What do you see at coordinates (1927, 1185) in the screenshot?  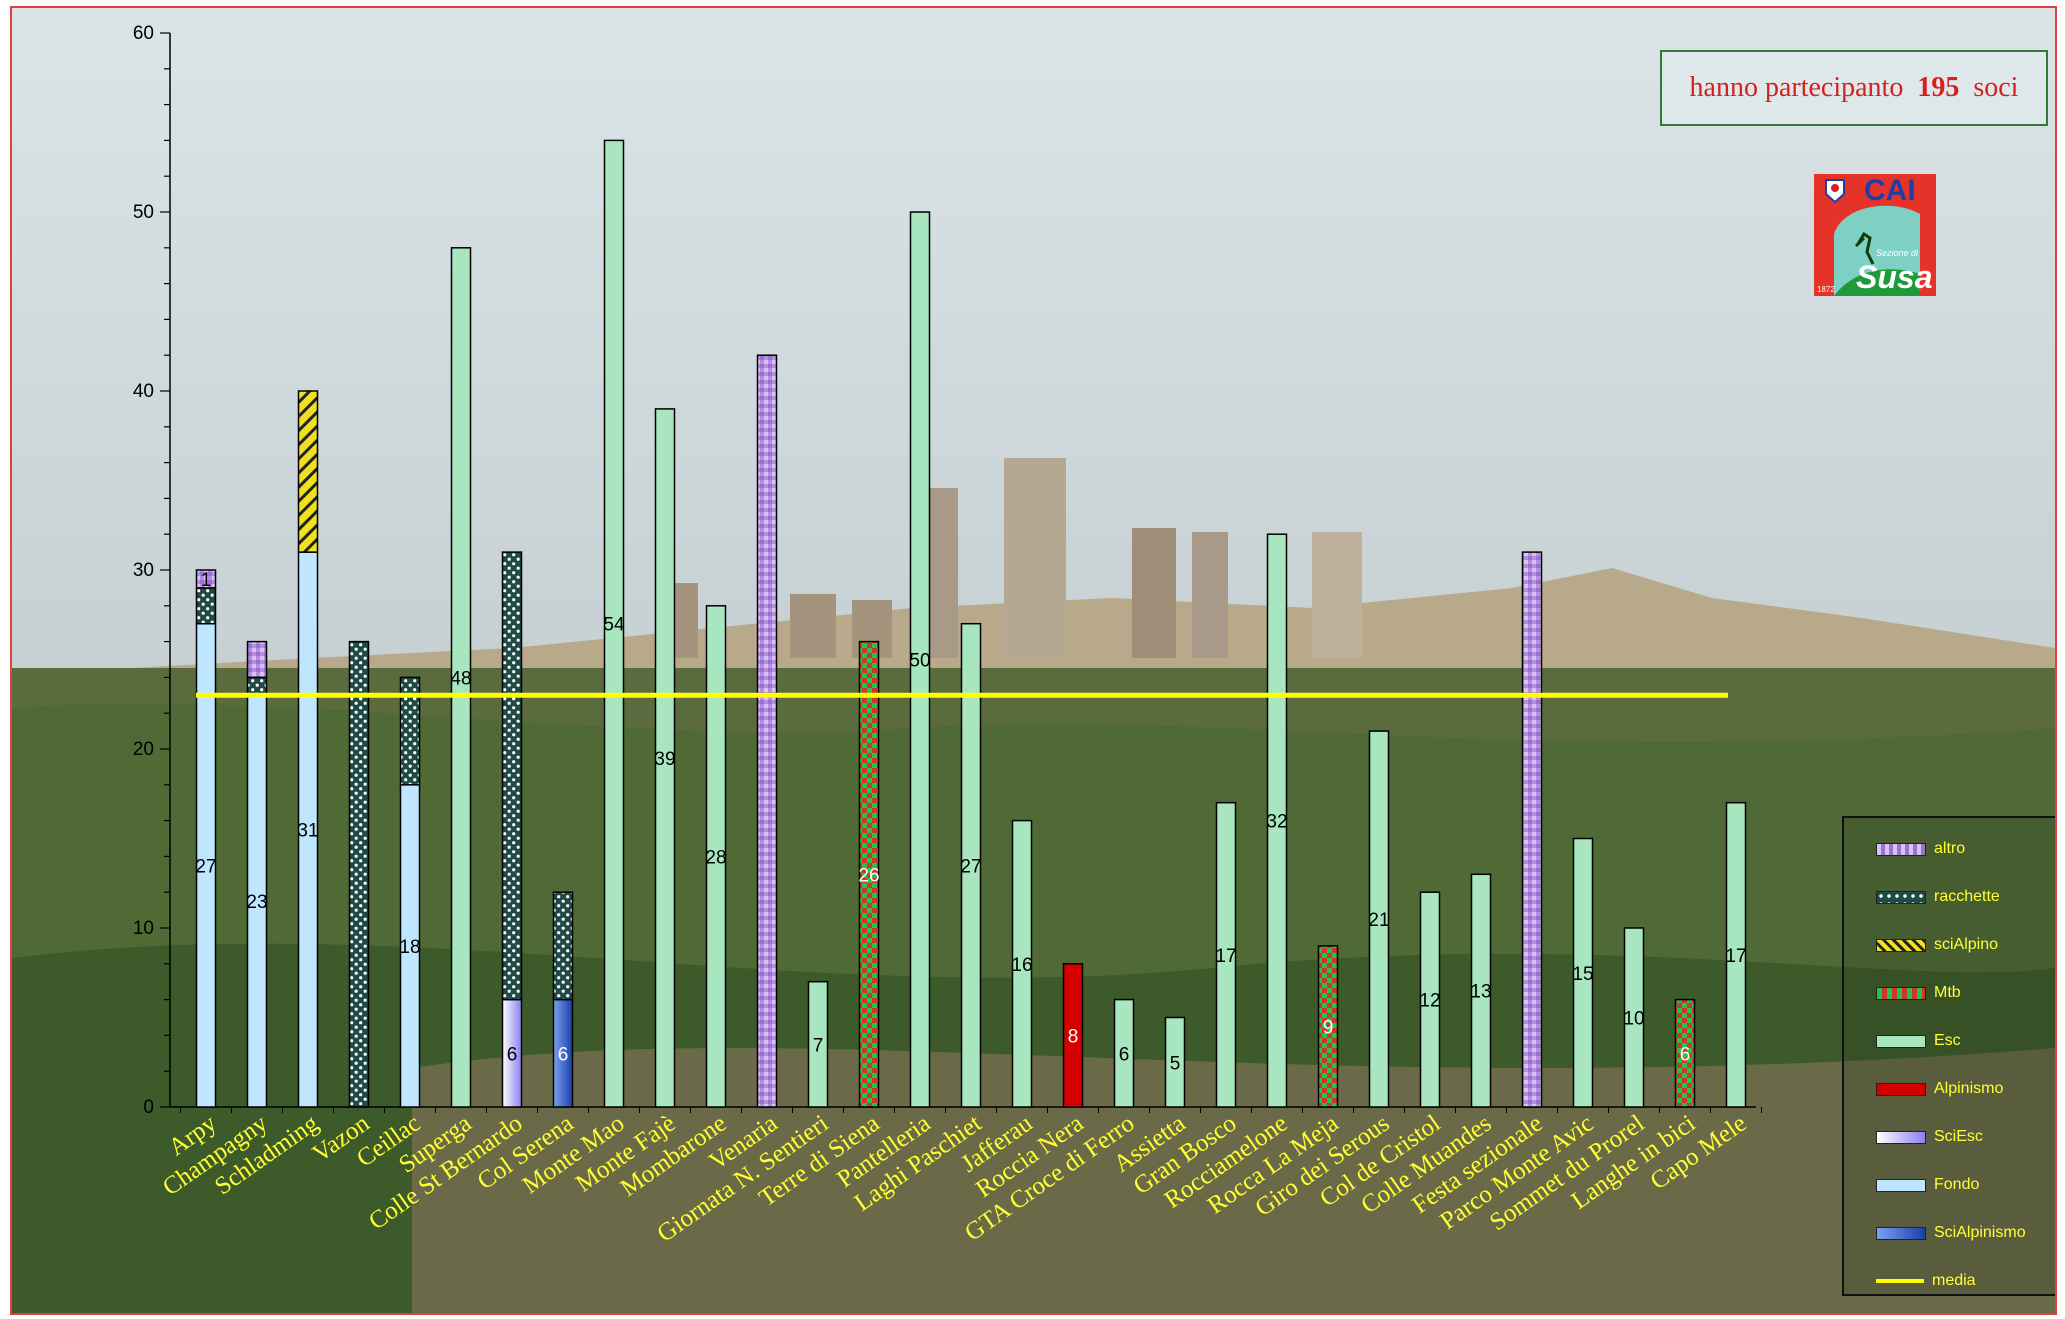 I see `legend-item-fondo: Fondo` at bounding box center [1927, 1185].